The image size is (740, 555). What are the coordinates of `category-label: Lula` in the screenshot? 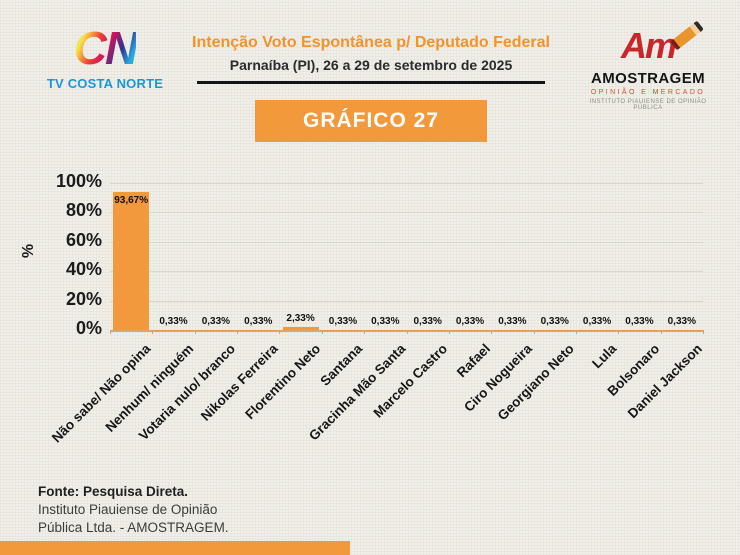 It's located at (604, 356).